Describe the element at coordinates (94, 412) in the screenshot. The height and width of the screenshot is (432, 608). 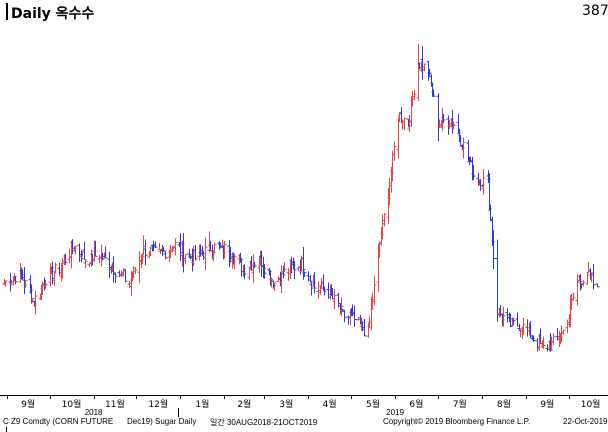
I see `x-year-label: 2018` at that location.